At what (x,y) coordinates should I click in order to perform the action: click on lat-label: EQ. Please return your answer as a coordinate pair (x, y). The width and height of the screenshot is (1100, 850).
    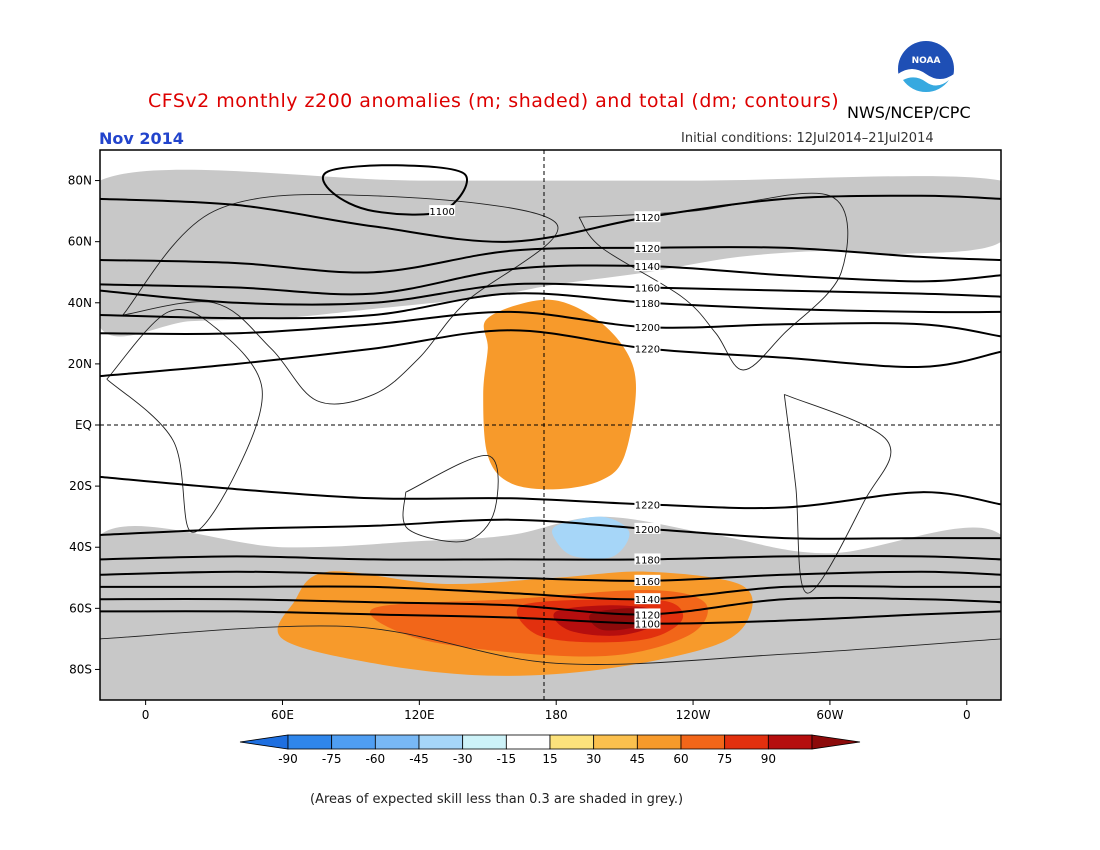
    Looking at the image, I should click on (83, 425).